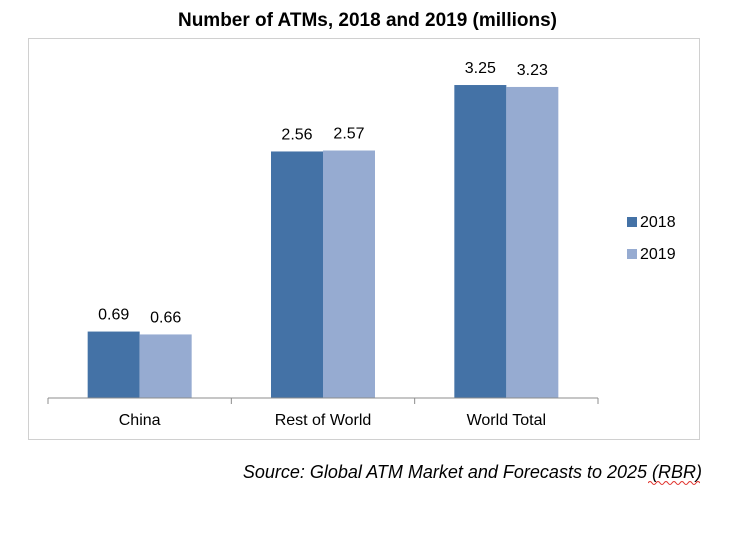 This screenshot has width=735, height=538. What do you see at coordinates (532, 242) in the screenshot?
I see `bar-2019-world-total` at bounding box center [532, 242].